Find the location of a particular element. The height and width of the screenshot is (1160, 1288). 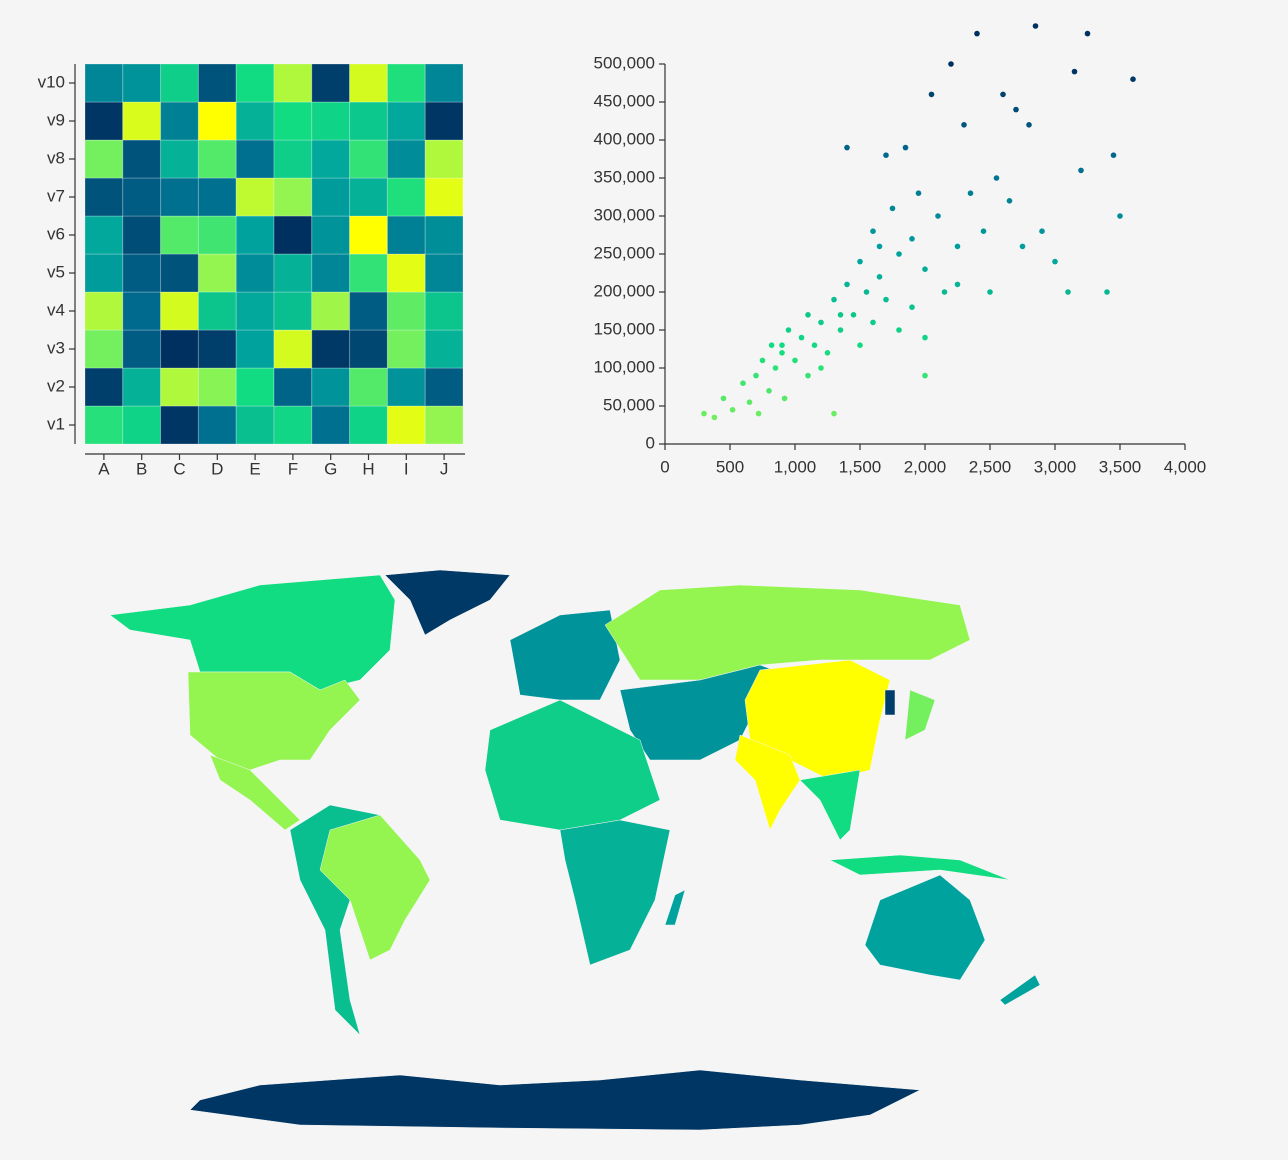

y-tick-label: v8 is located at coordinates (56, 157).